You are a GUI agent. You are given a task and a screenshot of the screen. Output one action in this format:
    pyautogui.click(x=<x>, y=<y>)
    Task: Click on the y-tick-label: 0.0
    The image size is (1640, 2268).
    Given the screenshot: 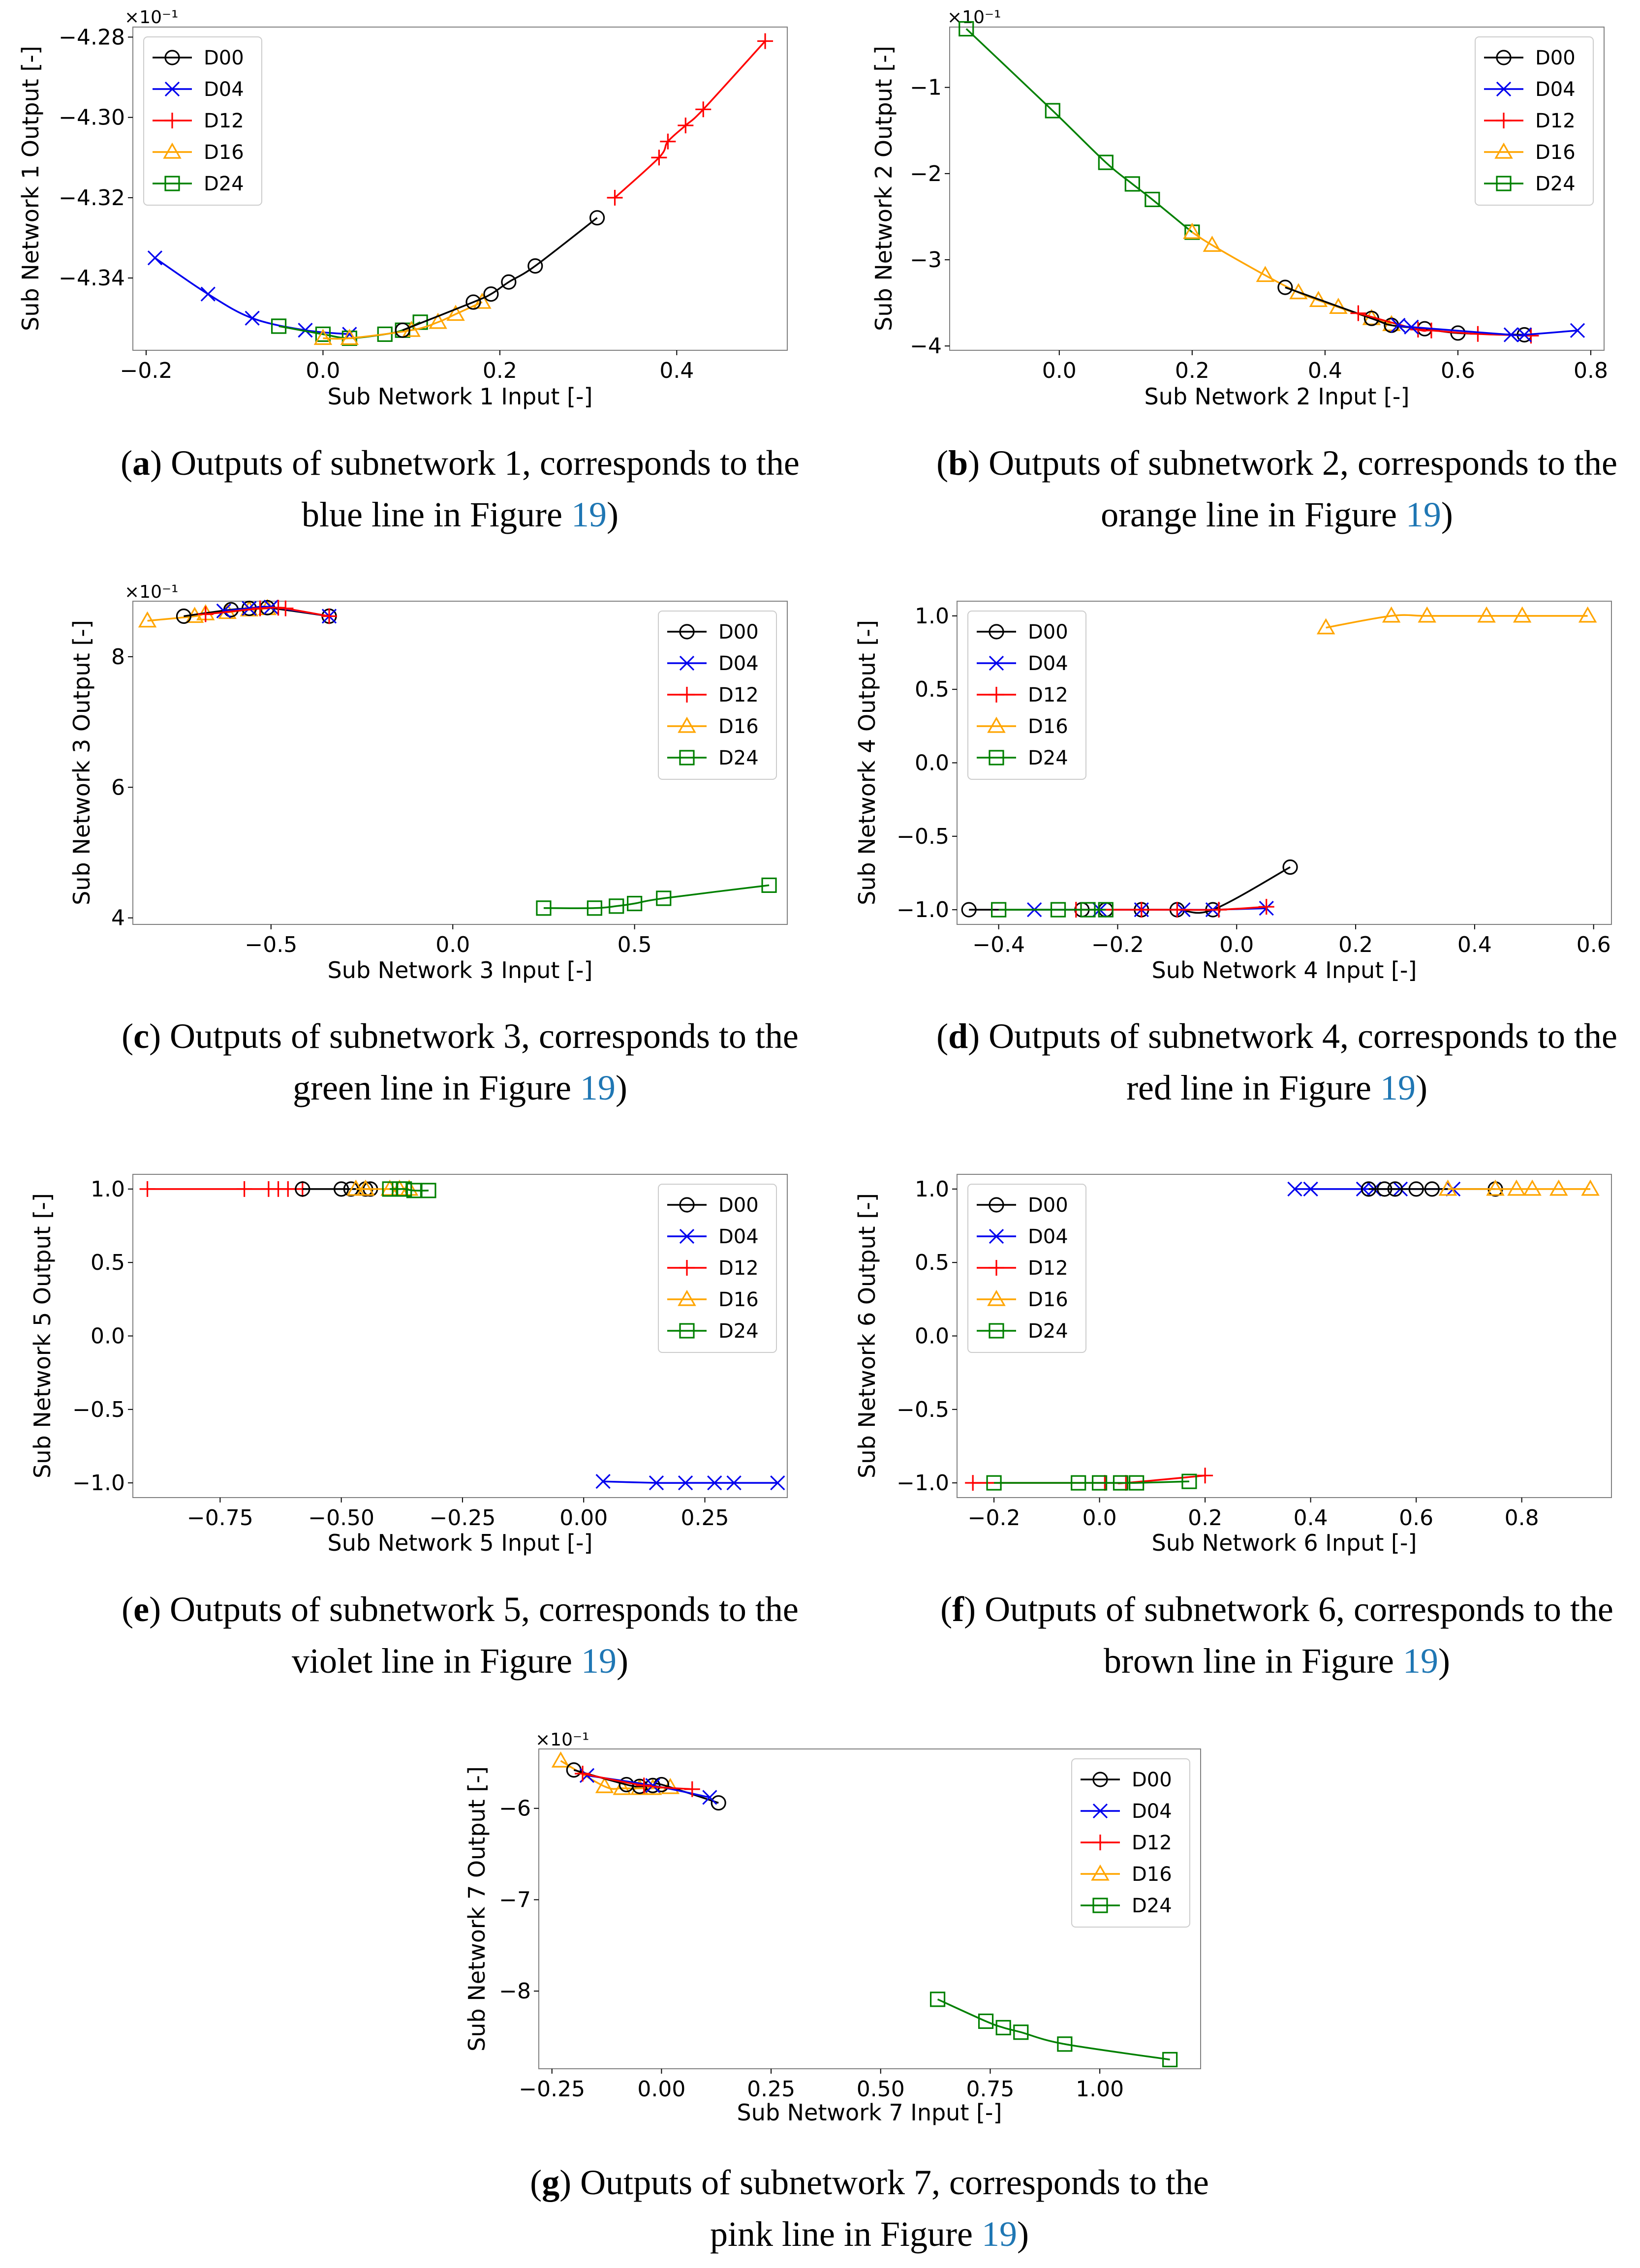 What is the action you would take?
    pyautogui.click(x=932, y=764)
    